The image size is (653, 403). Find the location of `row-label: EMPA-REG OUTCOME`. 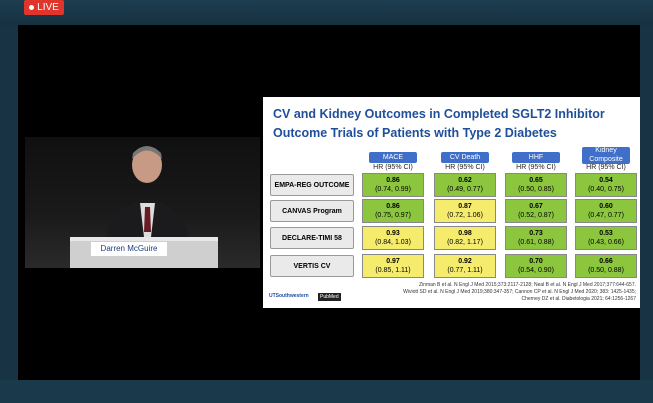

row-label: EMPA-REG OUTCOME is located at coordinates (312, 185).